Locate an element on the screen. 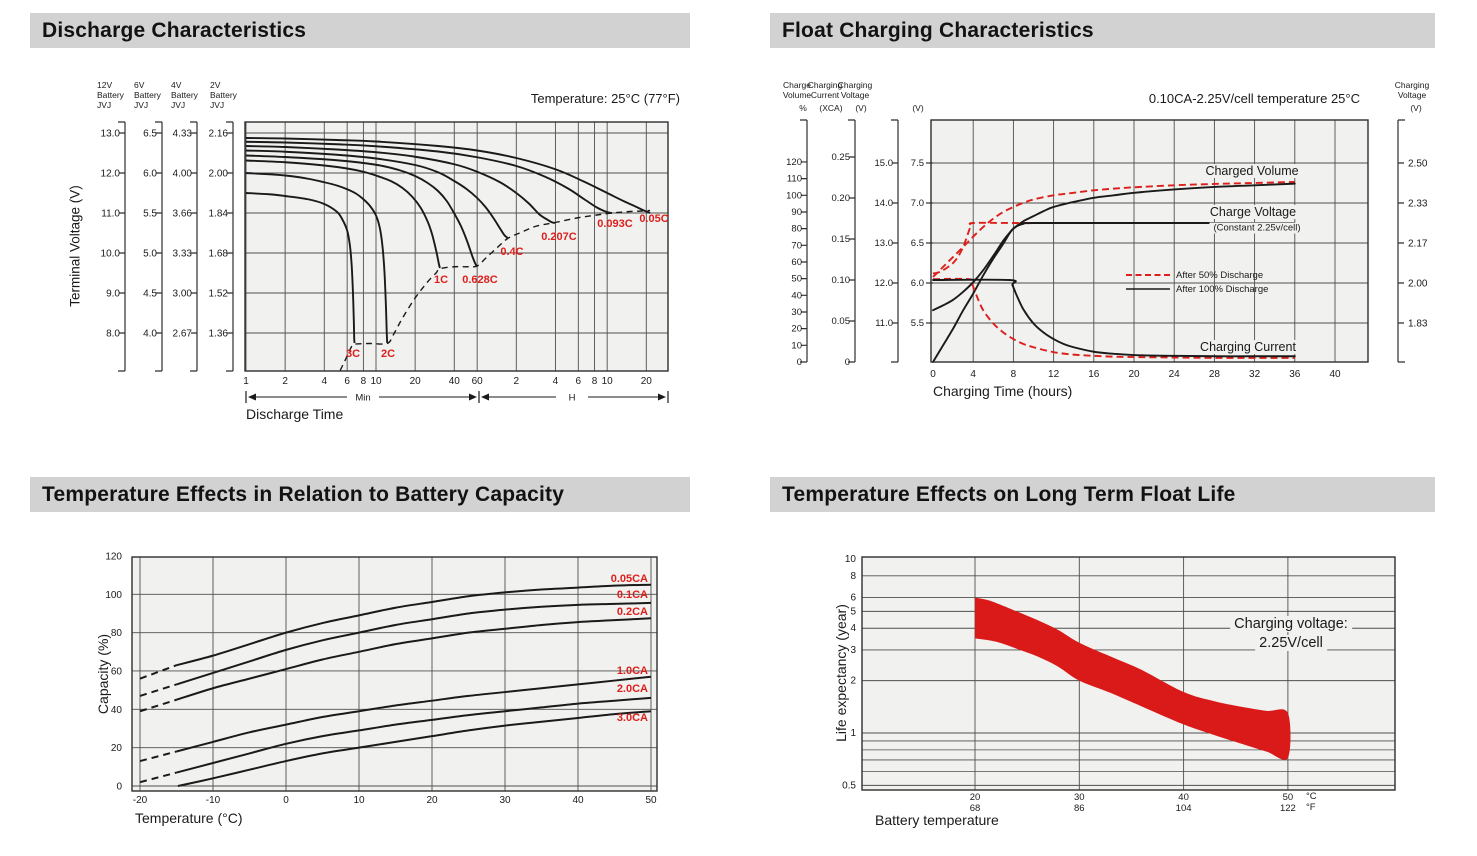 The height and width of the screenshot is (856, 1477). x-tick-label: 1 is located at coordinates (246, 381).